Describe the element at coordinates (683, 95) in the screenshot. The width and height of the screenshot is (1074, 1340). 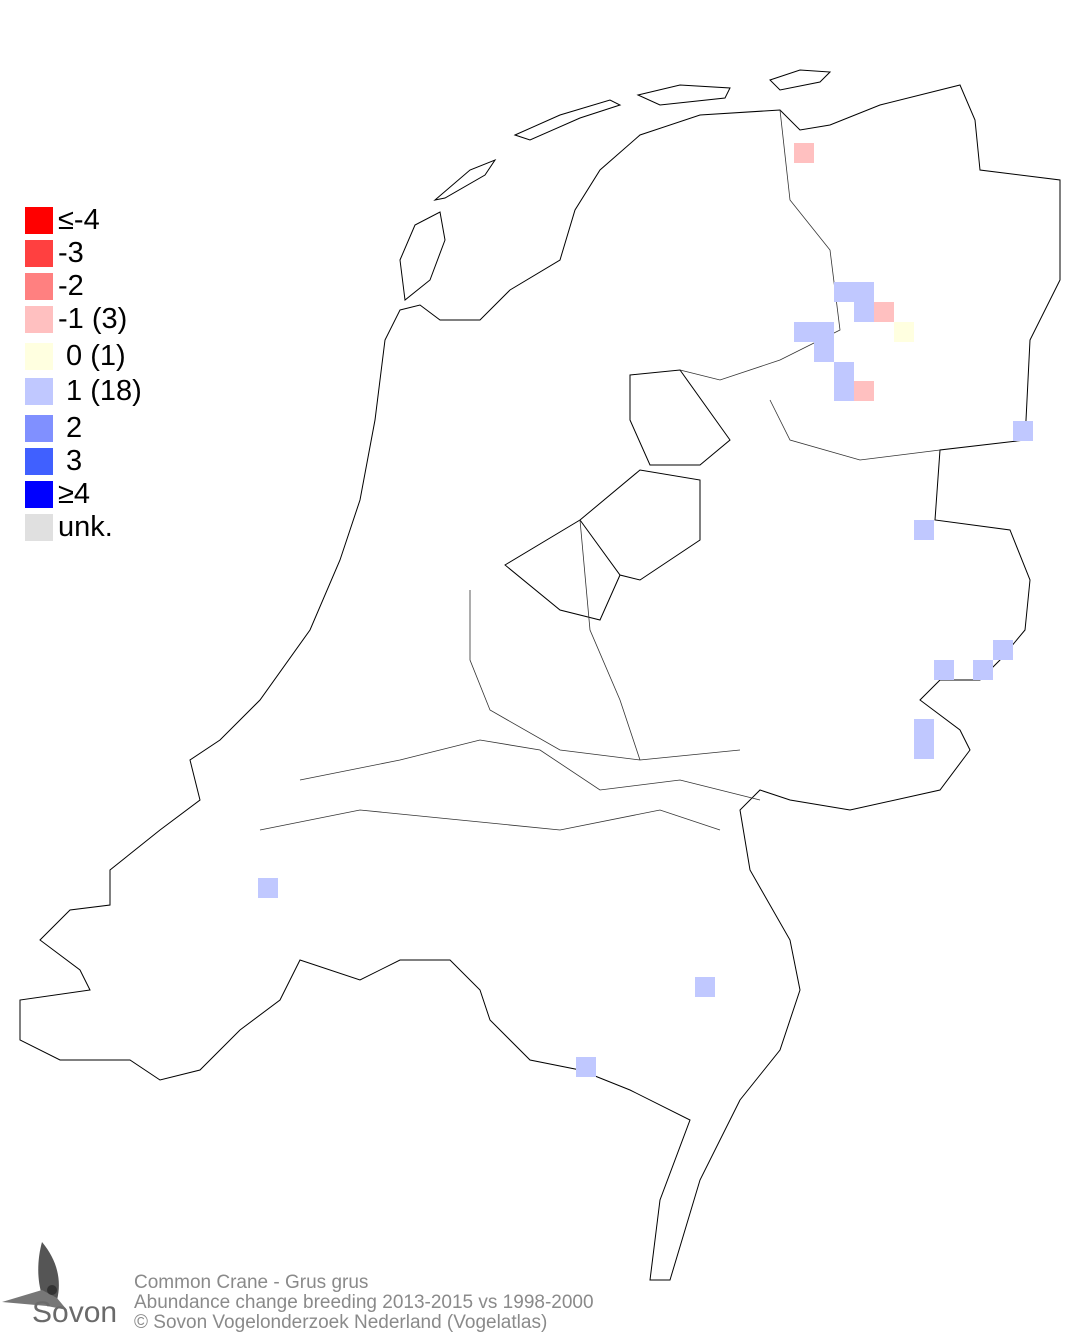
I see `island-ameland` at that location.